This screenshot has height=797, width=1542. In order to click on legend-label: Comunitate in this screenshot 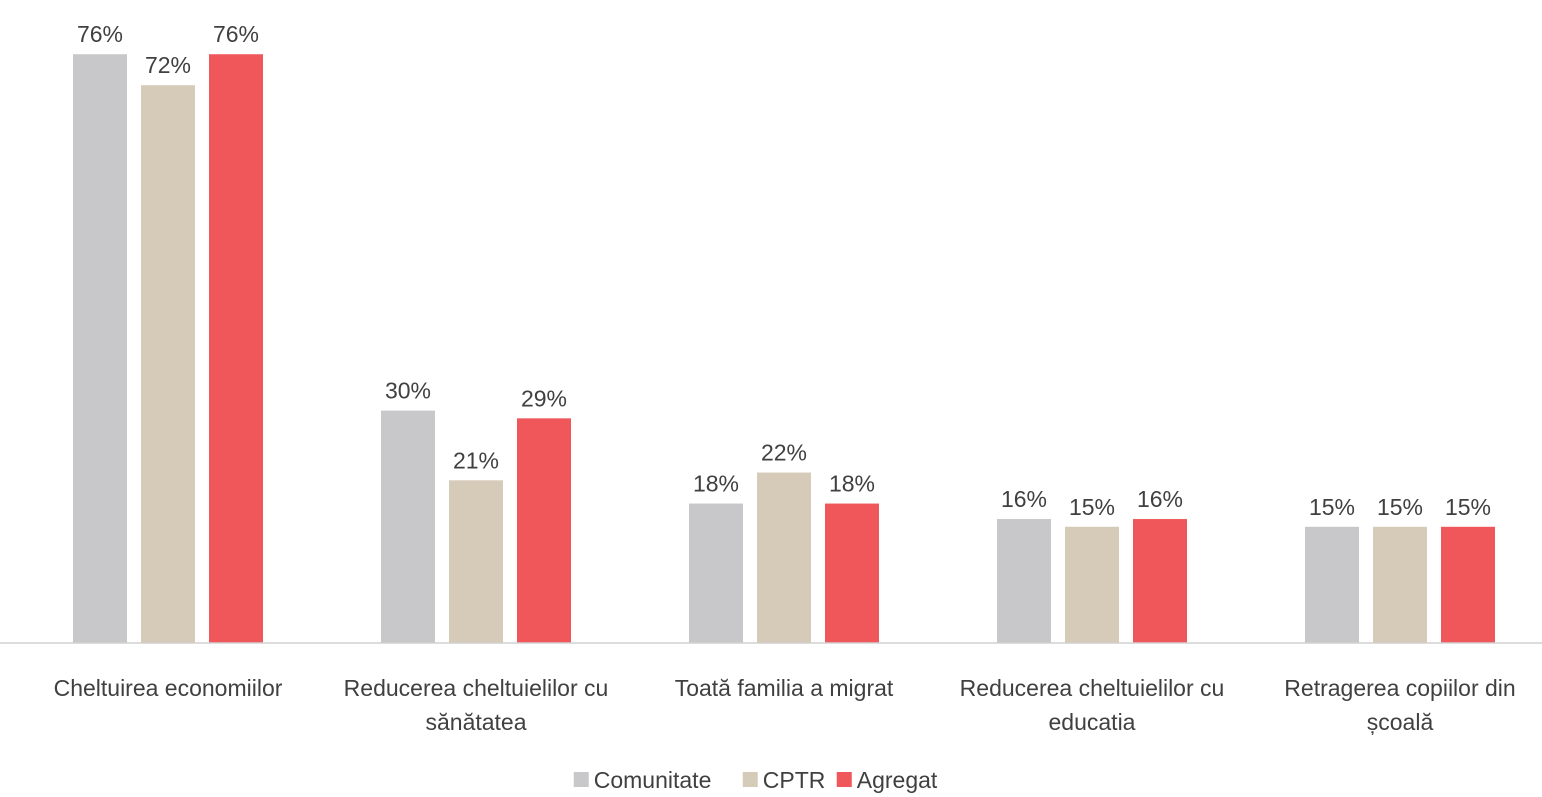, I will do `click(653, 780)`.